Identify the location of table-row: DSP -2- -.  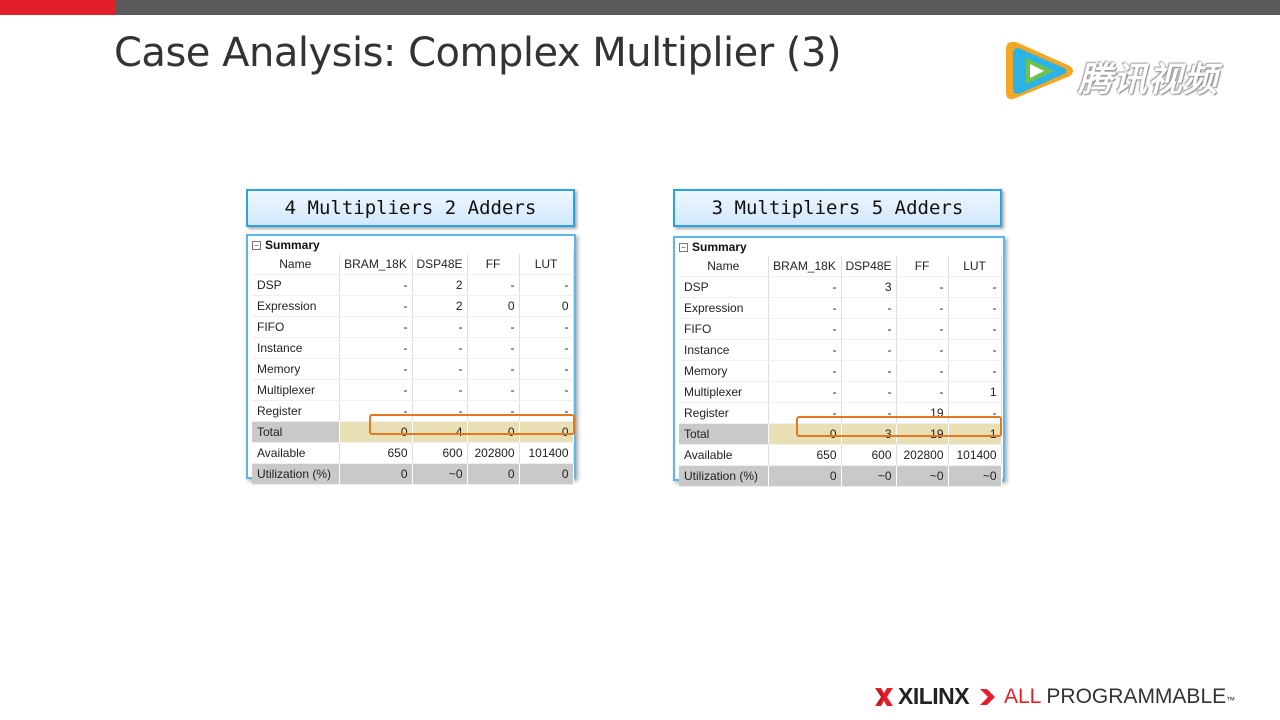
(413, 285).